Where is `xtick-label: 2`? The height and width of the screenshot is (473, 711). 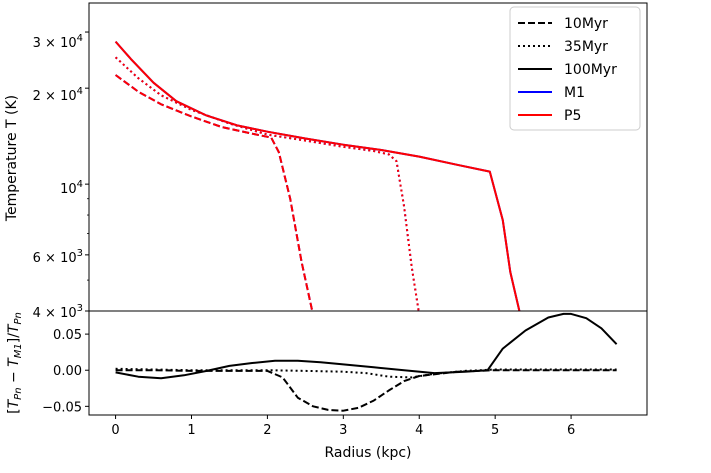 xtick-label: 2 is located at coordinates (267, 430).